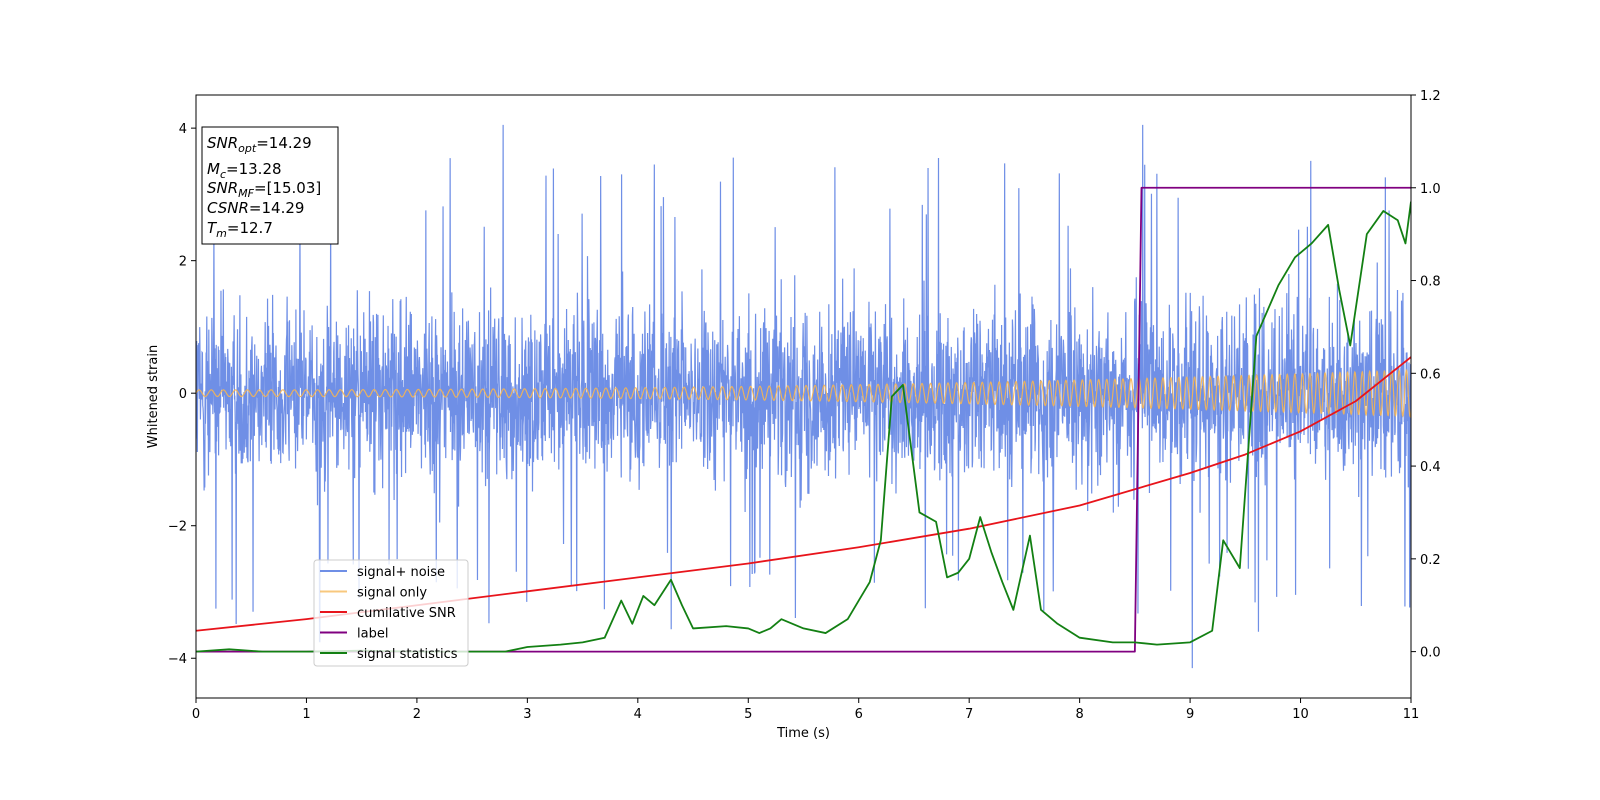 This screenshot has width=1600, height=800. What do you see at coordinates (1430, 560) in the screenshot?
I see `y2-tick-label: 0.2` at bounding box center [1430, 560].